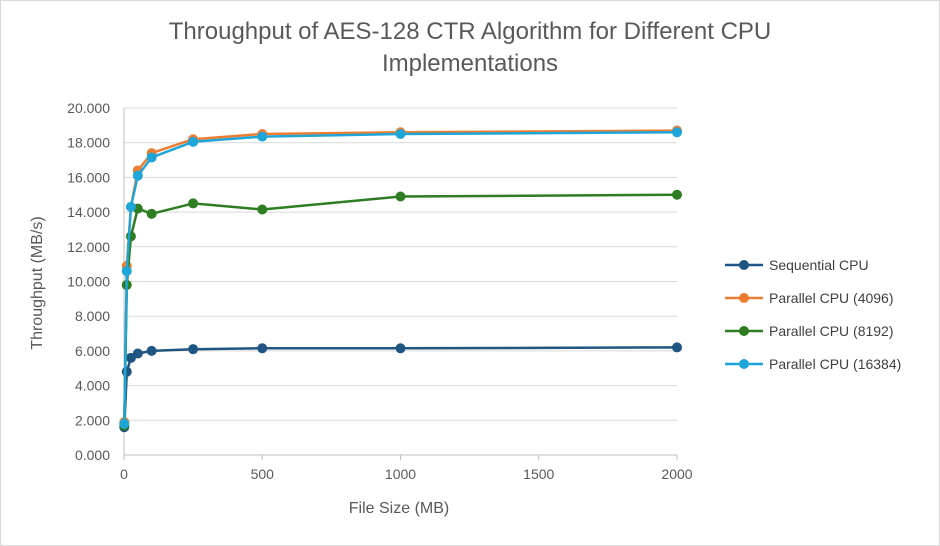  What do you see at coordinates (399, 508) in the screenshot?
I see `x-axis-title: File Size (MB)` at bounding box center [399, 508].